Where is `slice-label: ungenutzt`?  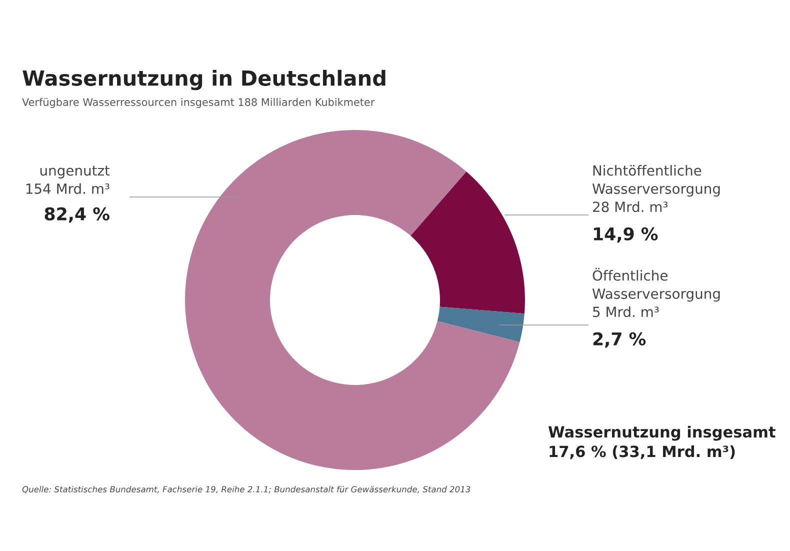 slice-label: ungenutzt is located at coordinates (75, 172).